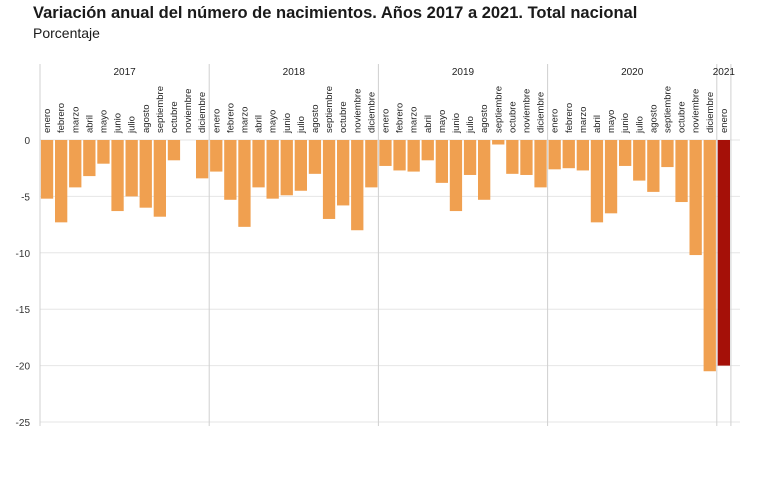 Image resolution: width=770 pixels, height=497 pixels. I want to click on bar-2018-enero, so click(216, 156).